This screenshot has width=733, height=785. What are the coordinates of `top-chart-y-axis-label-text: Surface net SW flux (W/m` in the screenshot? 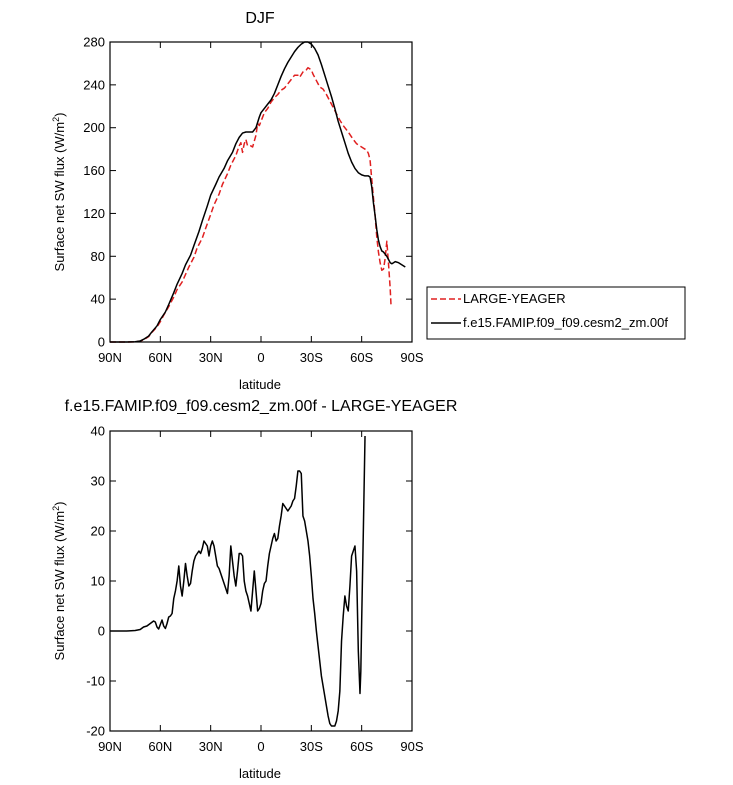 It's located at (59, 197).